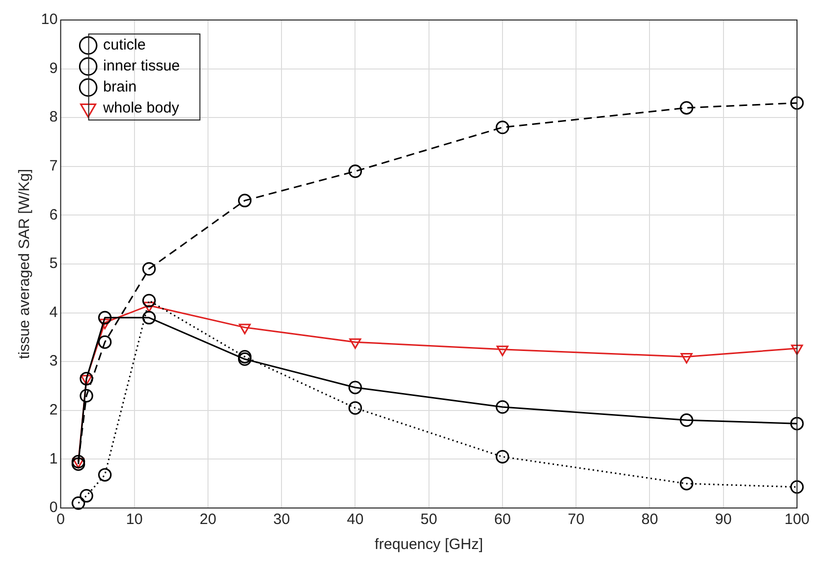 The height and width of the screenshot is (566, 825). Describe the element at coordinates (502, 519) in the screenshot. I see `x-tick-label: 60` at that location.